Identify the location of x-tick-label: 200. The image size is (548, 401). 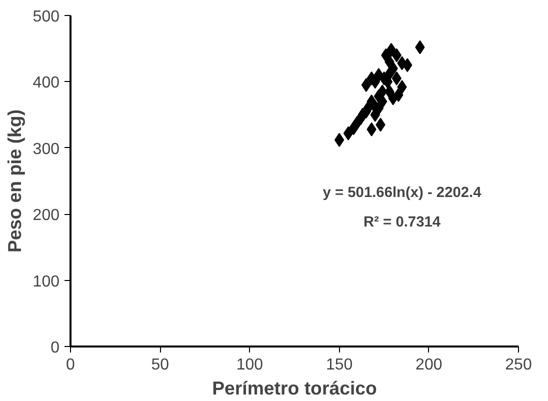
(429, 365).